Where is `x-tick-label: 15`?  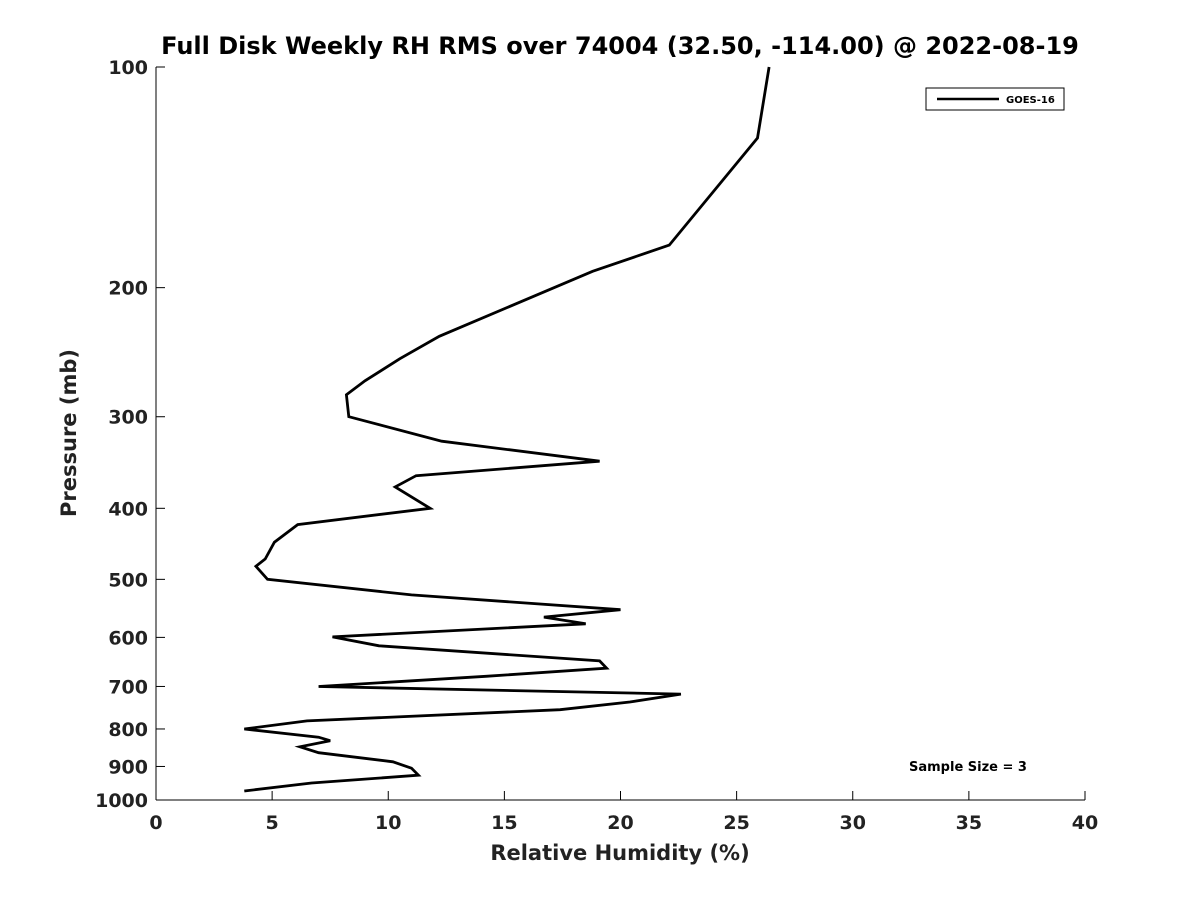 x-tick-label: 15 is located at coordinates (504, 823).